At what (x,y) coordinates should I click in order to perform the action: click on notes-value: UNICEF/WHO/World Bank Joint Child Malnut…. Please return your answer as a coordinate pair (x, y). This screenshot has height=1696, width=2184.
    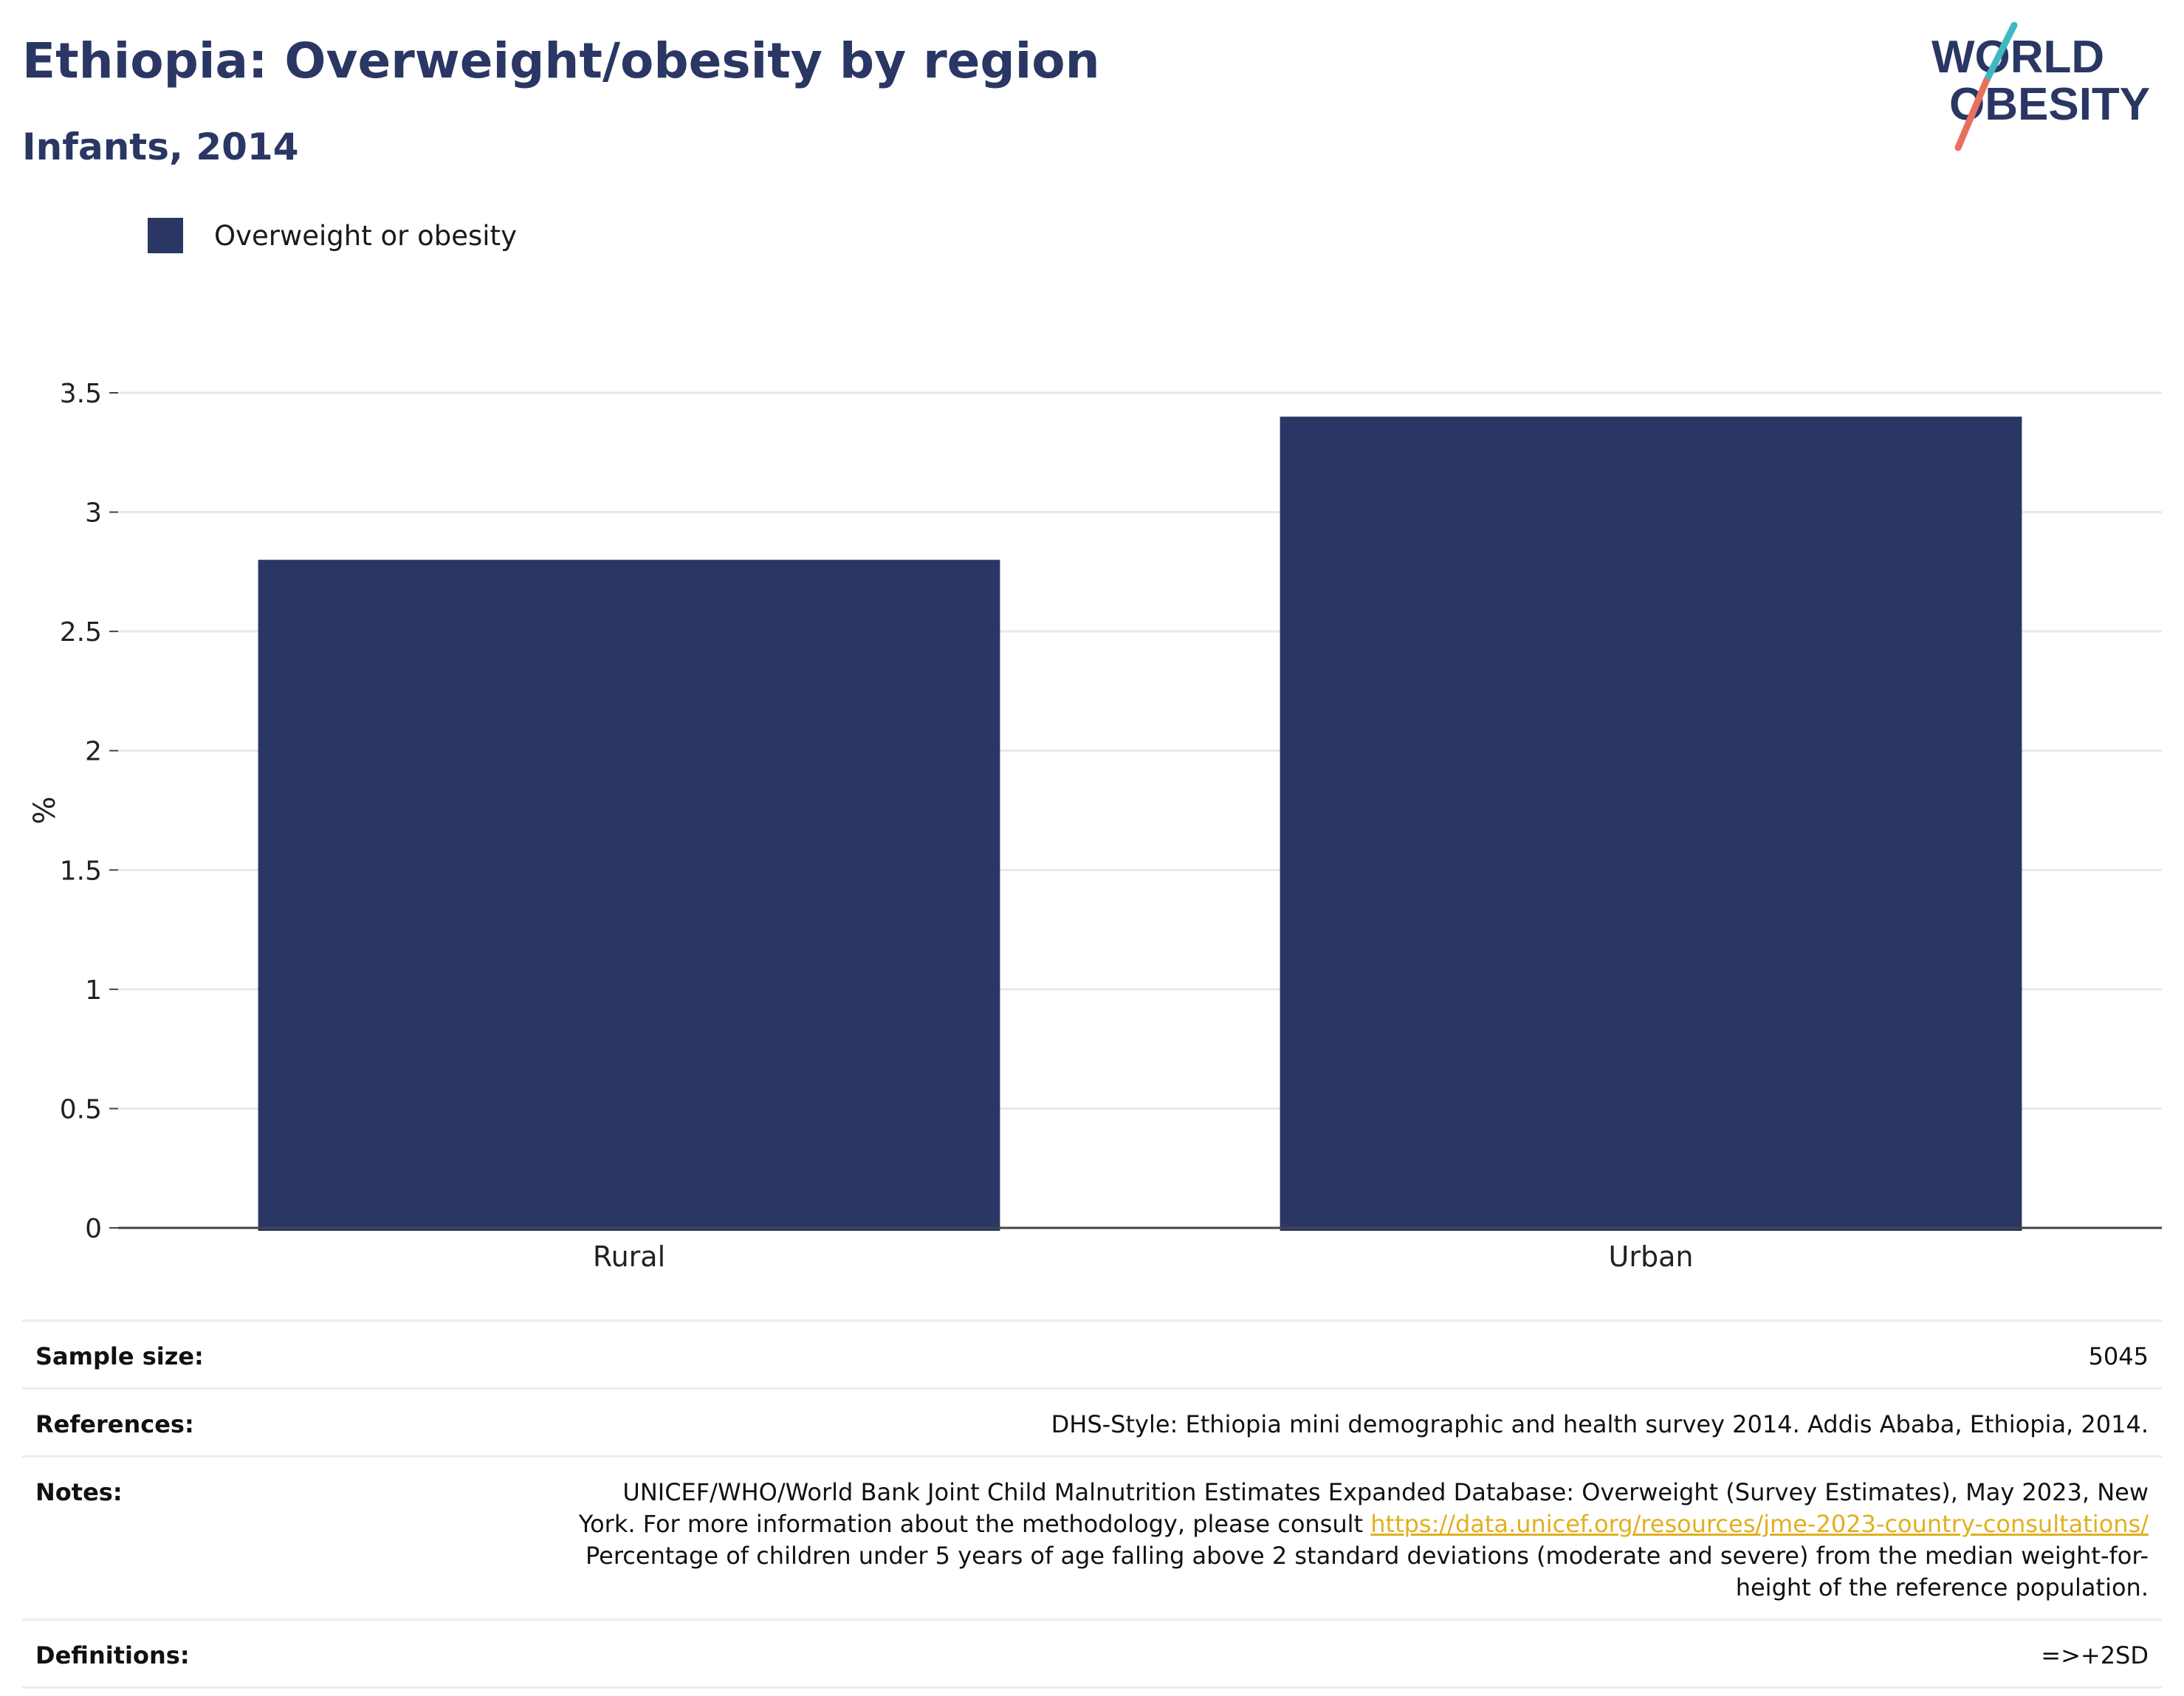
    Looking at the image, I should click on (1355, 1540).